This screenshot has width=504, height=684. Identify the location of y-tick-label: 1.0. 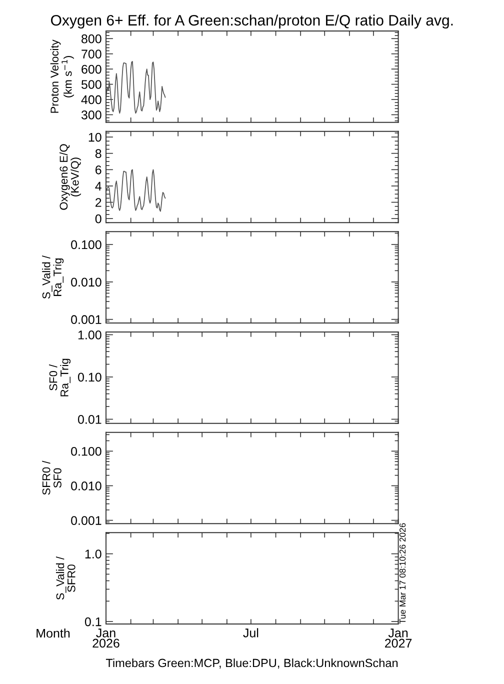
(93, 554).